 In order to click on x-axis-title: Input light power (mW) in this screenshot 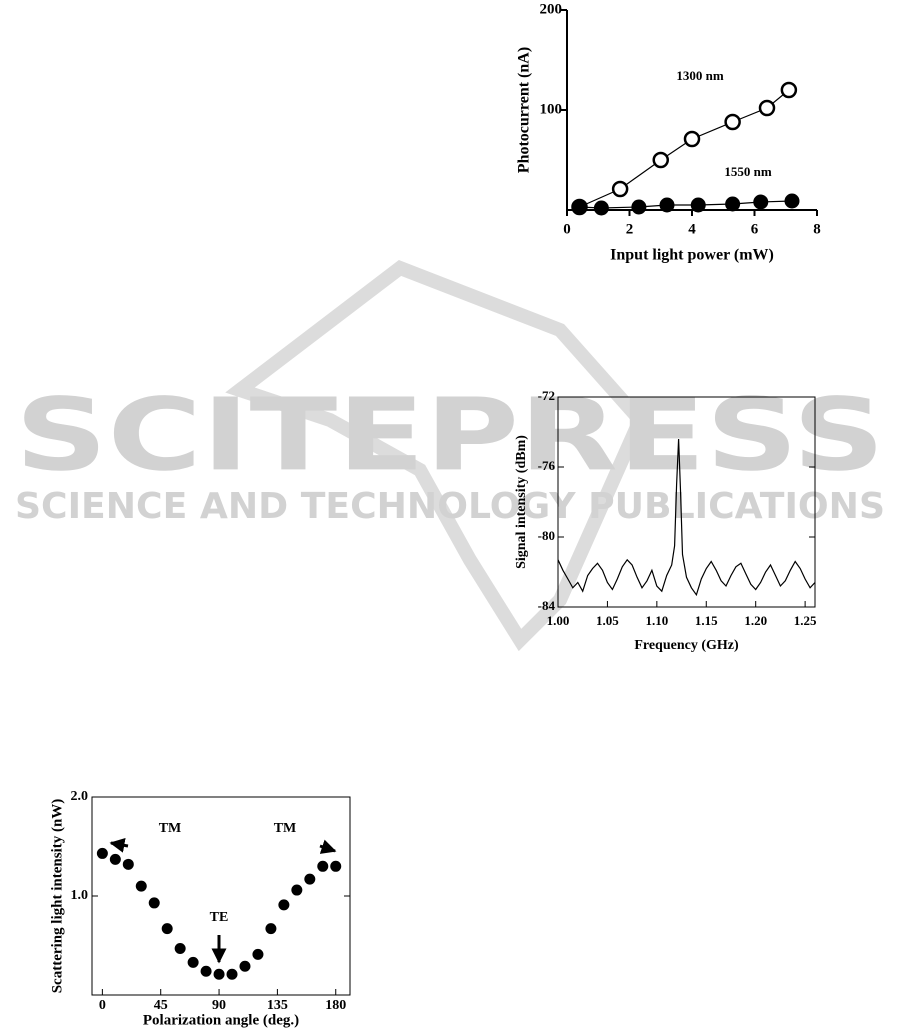, I will do `click(692, 255)`.